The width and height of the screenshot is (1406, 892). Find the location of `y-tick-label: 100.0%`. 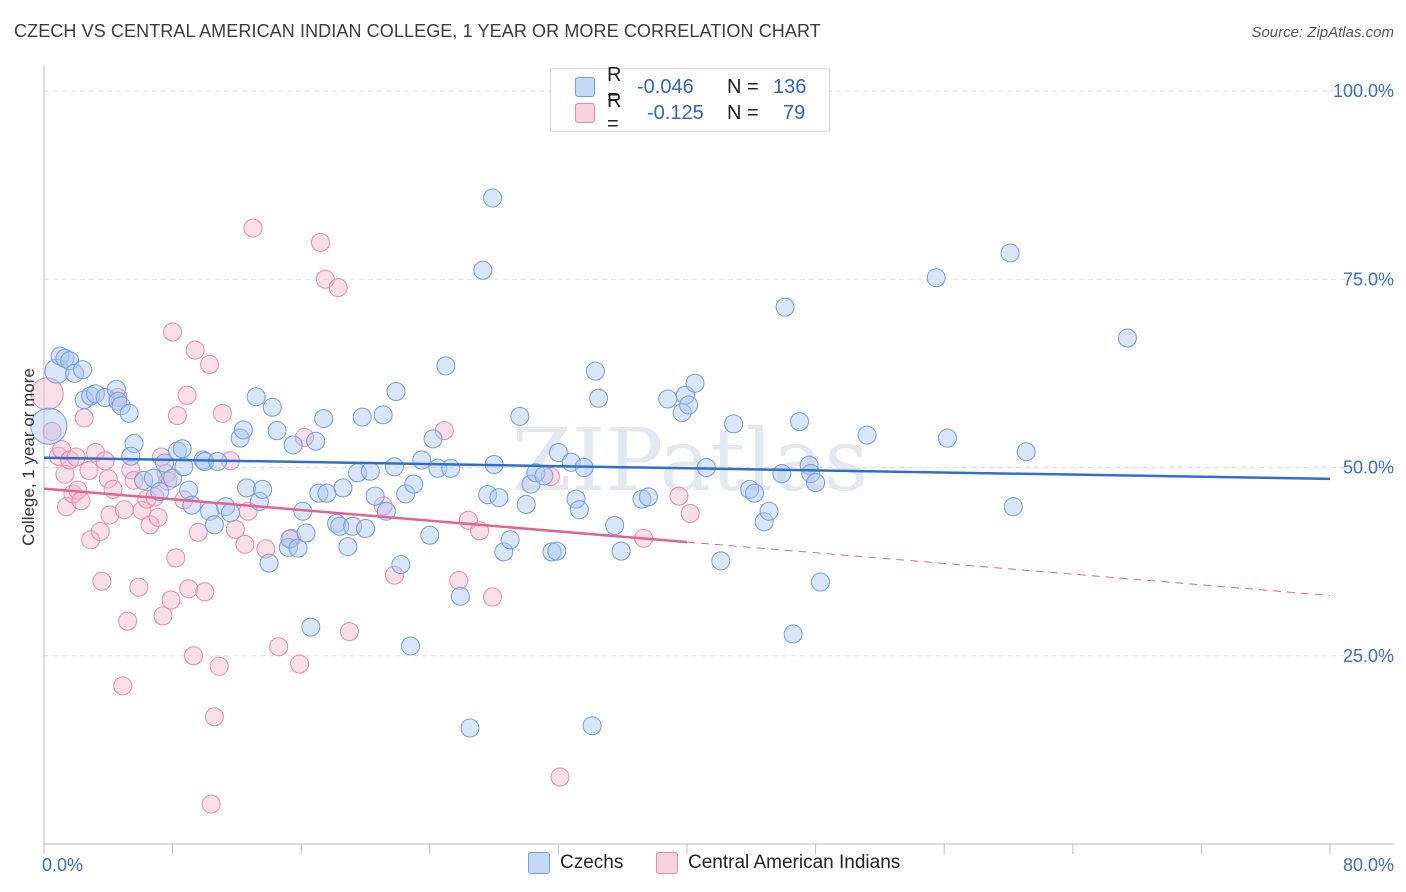

y-tick-label: 100.0% is located at coordinates (1363, 91).